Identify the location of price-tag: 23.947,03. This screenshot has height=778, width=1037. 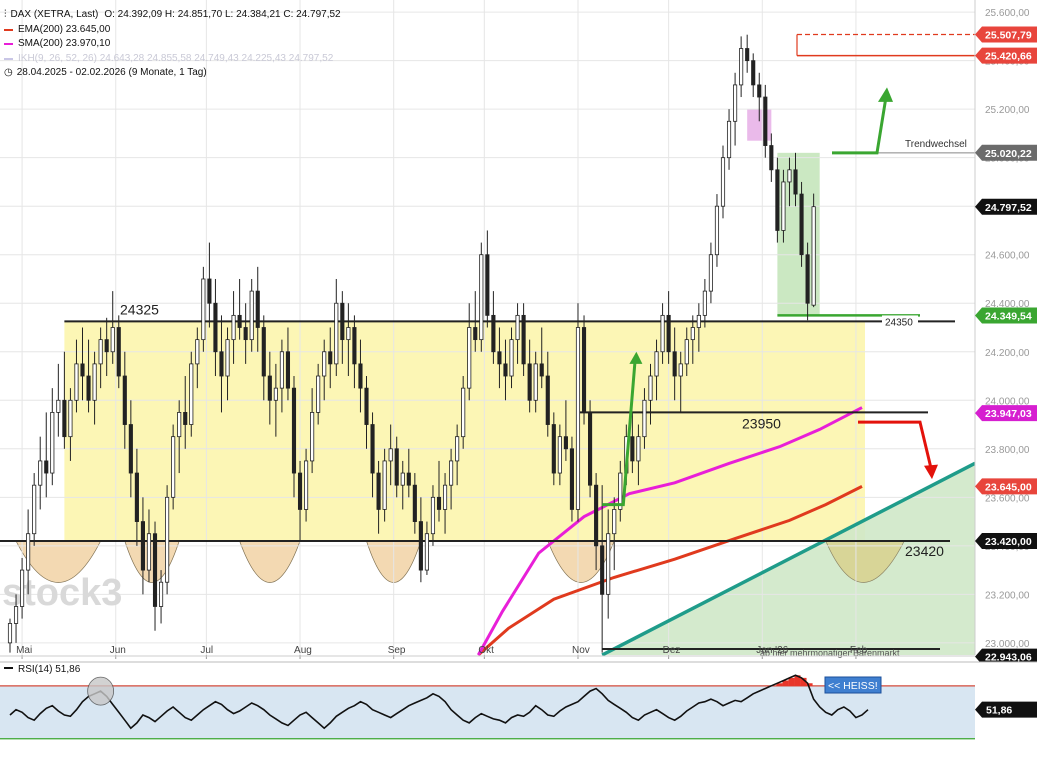
(1006, 413).